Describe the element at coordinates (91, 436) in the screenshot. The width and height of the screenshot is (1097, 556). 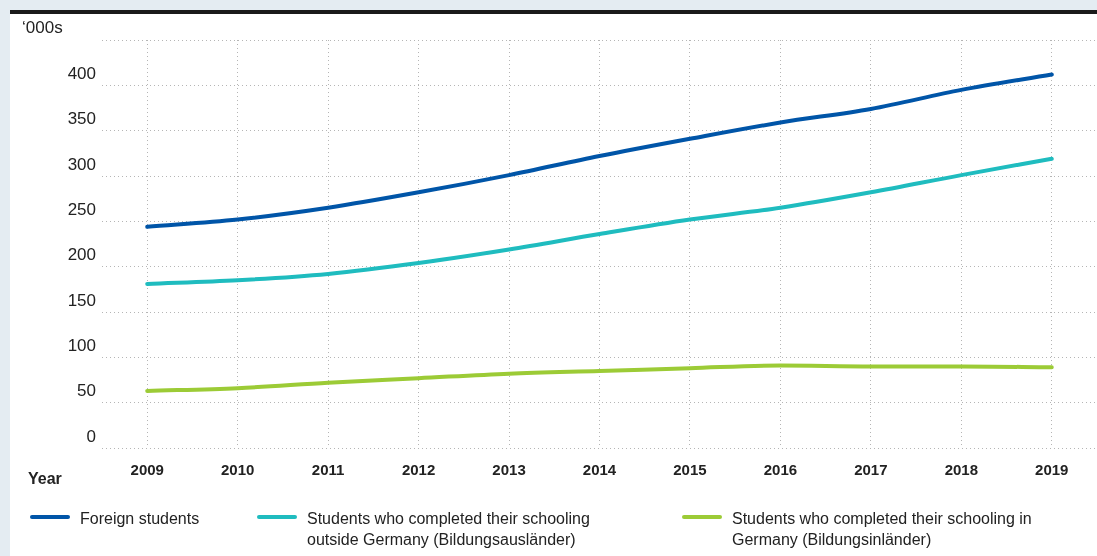
I see `y-tick-label: 0` at that location.